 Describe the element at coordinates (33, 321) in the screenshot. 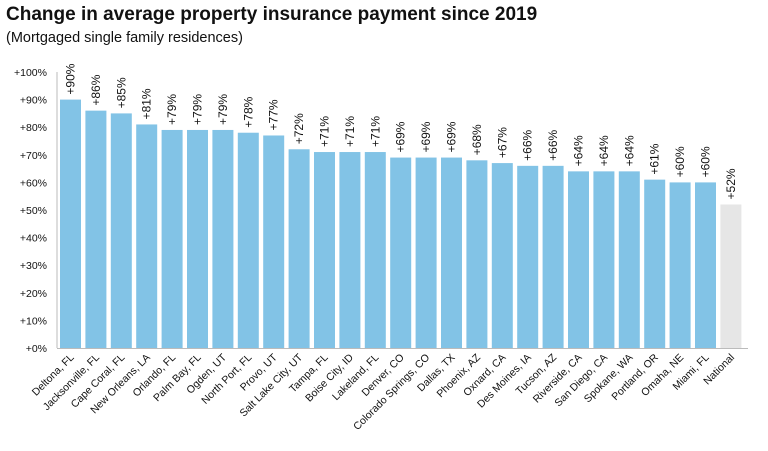

I see `y-tick-label: +10%` at that location.